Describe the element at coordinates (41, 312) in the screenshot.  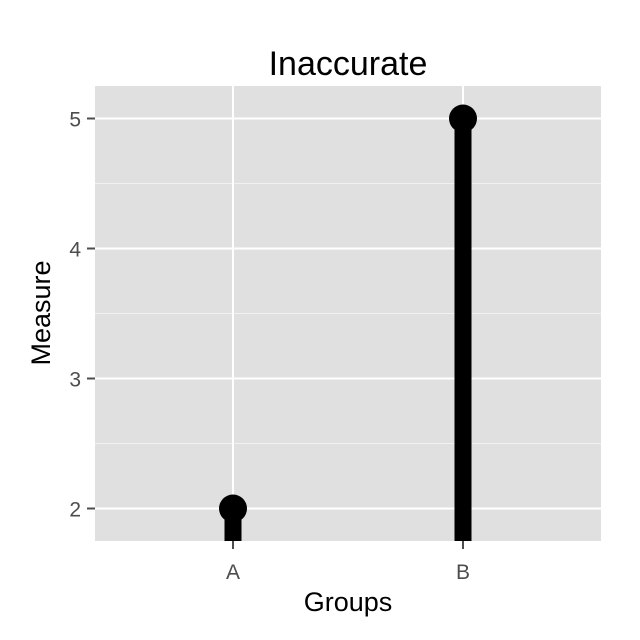
I see `y-axis-title: Measure` at that location.